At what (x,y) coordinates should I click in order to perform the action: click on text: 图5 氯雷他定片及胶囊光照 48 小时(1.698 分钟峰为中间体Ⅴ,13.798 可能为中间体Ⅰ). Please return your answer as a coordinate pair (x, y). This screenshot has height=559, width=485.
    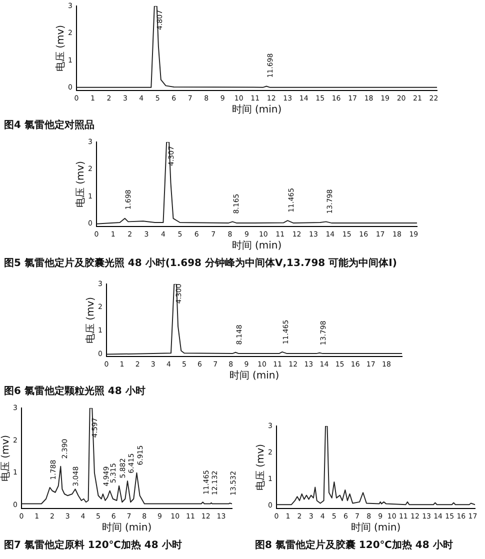
    Looking at the image, I should click on (201, 263).